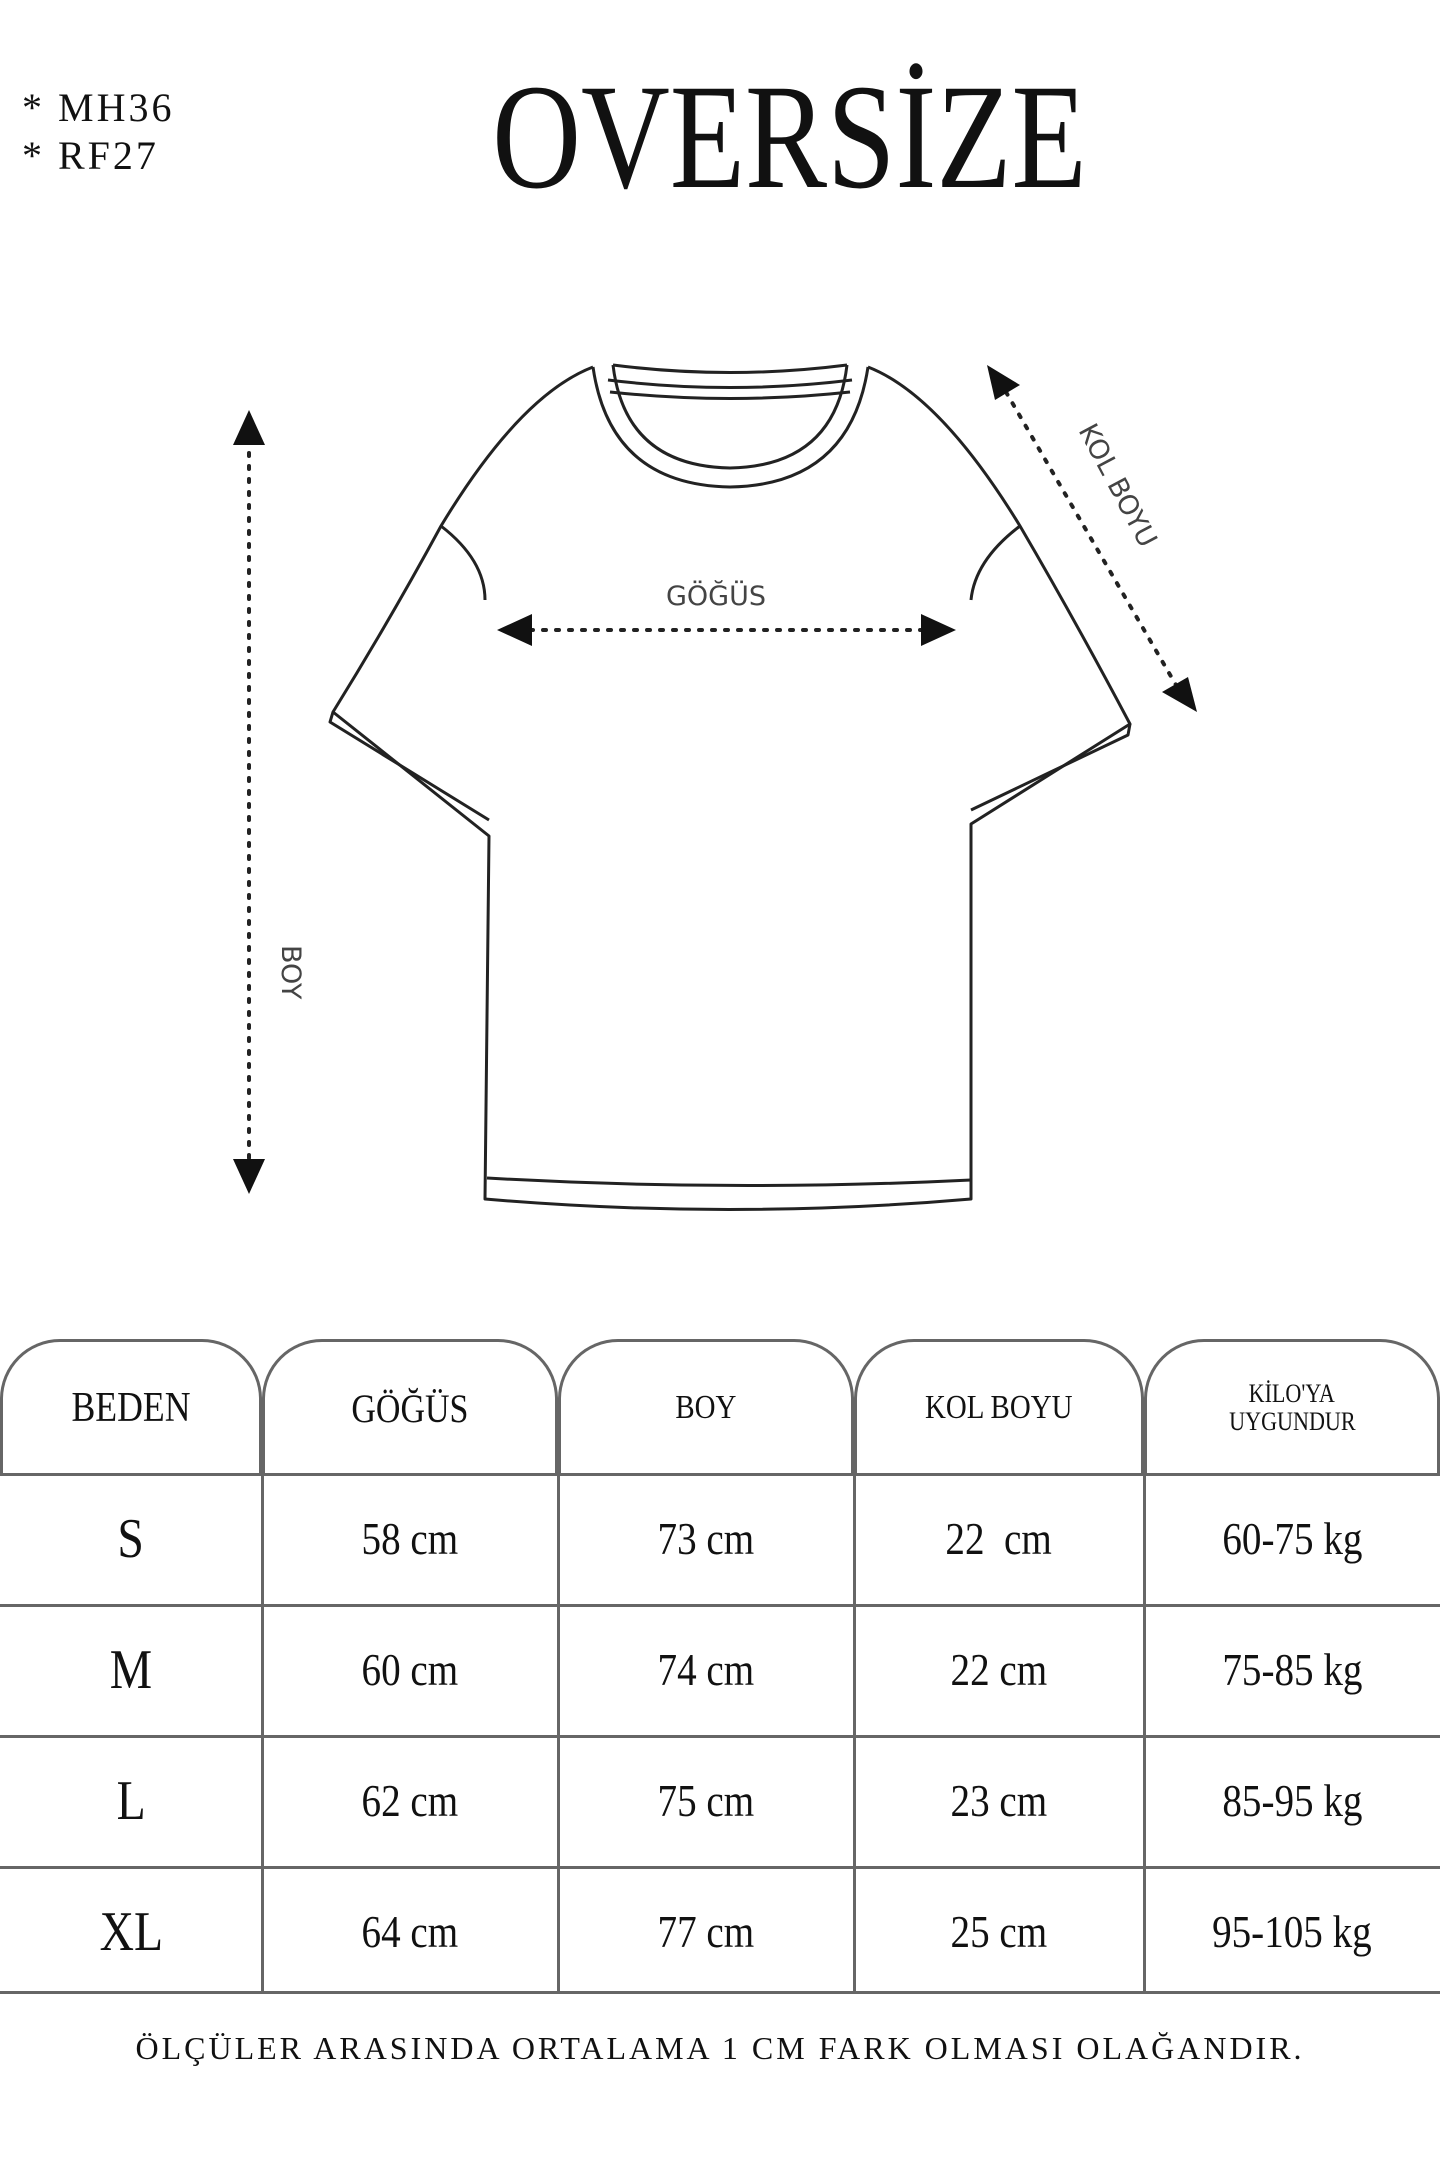 The height and width of the screenshot is (2160, 1440). Describe the element at coordinates (410, 1800) in the screenshot. I see `value-cell: 62 cm` at that location.